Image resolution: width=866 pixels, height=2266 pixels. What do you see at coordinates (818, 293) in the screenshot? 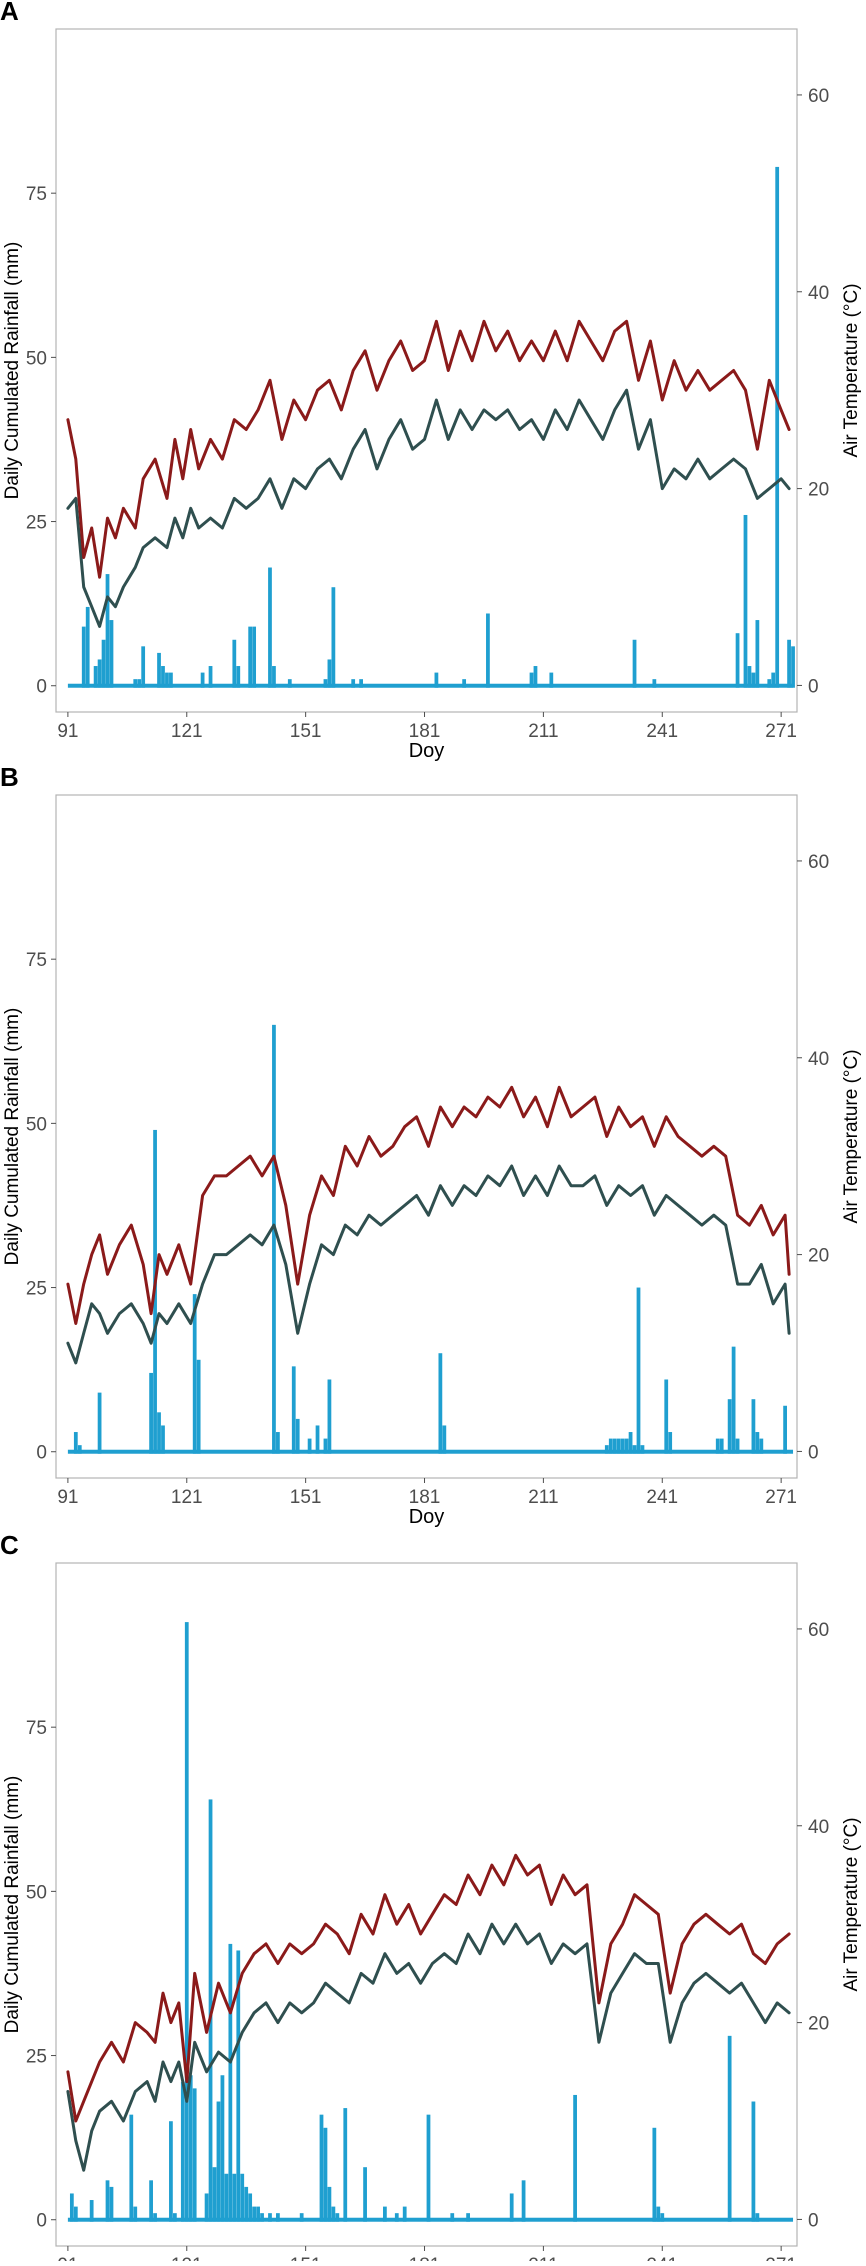
I see `y2-tick-label: 40` at bounding box center [818, 293].